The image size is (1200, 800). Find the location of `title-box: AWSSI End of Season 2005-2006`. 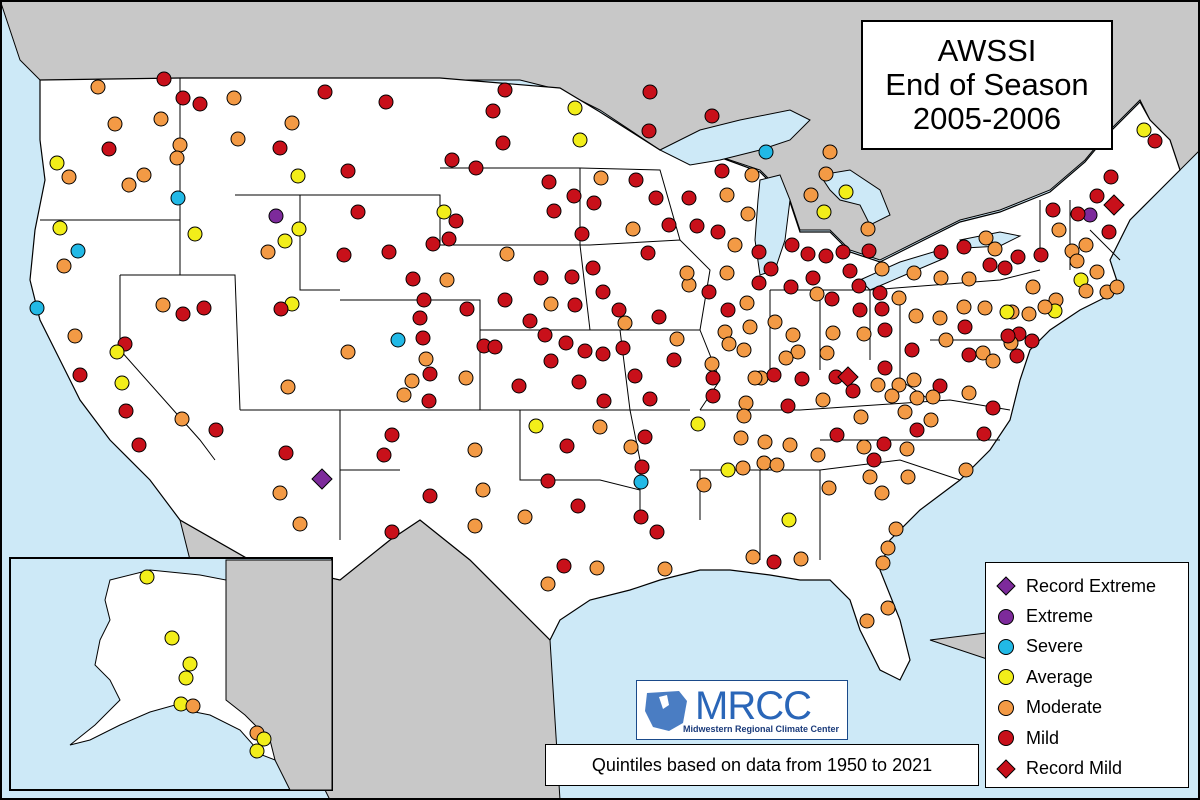

title-box: AWSSI End of Season 2005-2006 is located at coordinates (987, 85).